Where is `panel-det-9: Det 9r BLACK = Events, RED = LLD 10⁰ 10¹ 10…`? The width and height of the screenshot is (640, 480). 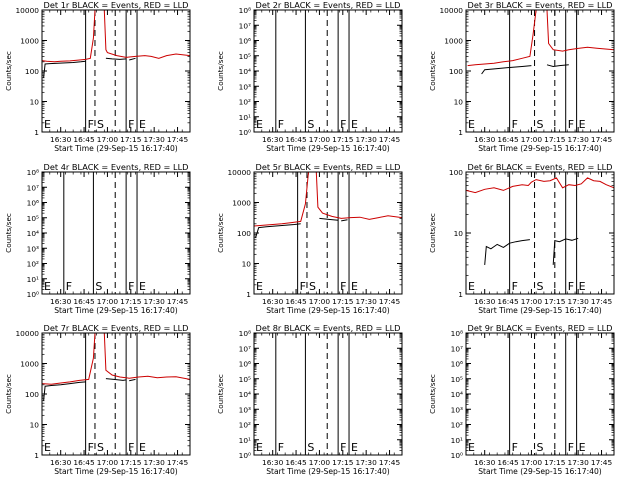 panel-det-9: Det 9r BLACK = Events, RED = LLD 10⁰ 10¹ 10… is located at coordinates (521, 399).